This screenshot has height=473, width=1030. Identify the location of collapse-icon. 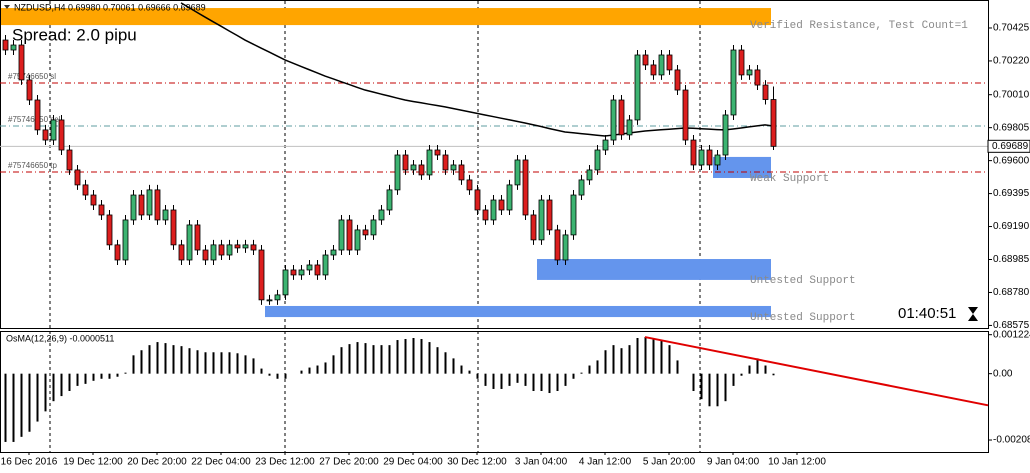
(7, 7).